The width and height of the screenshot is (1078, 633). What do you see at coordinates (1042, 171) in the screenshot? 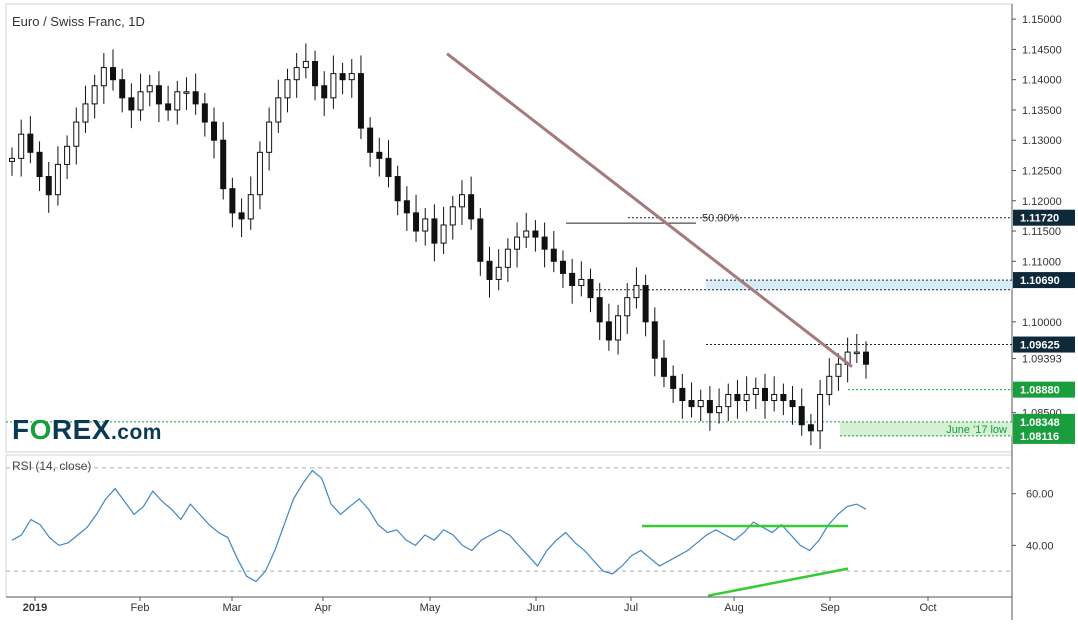
I see `price-tick-label: 1.12500` at bounding box center [1042, 171].